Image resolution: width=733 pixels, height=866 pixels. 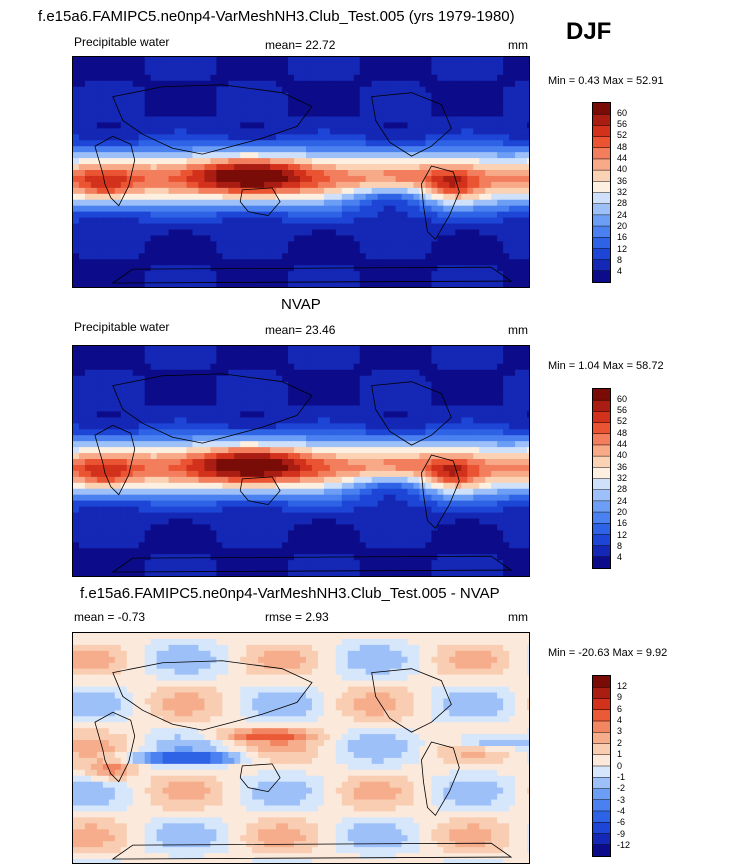 I want to click on panel1-colorbar, so click(x=601, y=192).